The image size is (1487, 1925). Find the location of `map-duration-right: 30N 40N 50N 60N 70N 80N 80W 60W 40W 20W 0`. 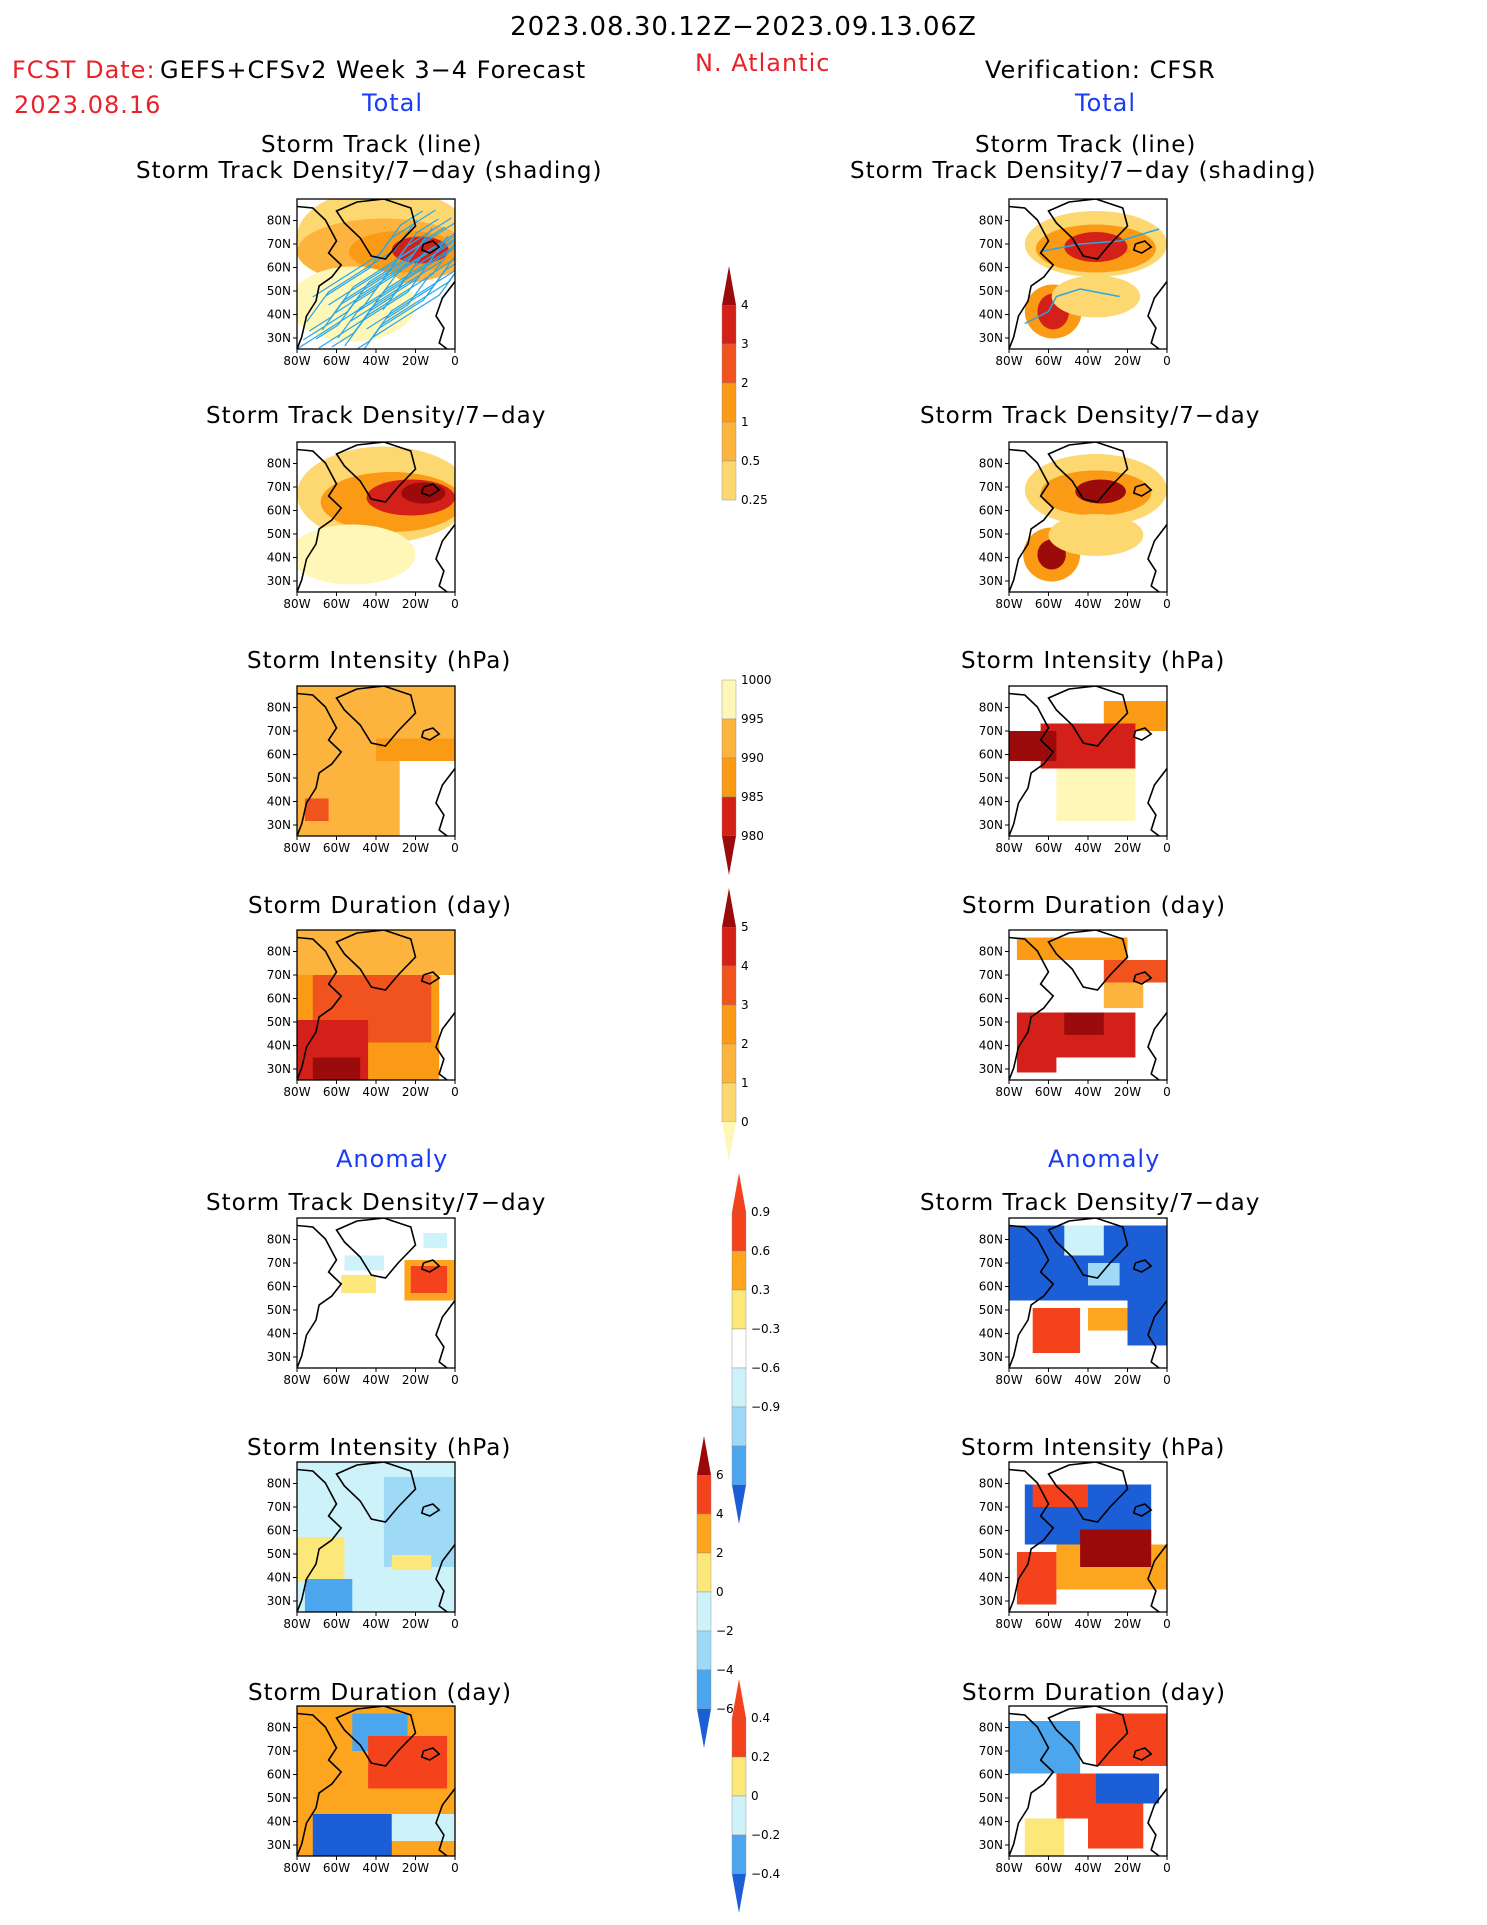

map-duration-right: 30N 40N 50N 60N 70N 80N 80W 60W 40W 20W 0 is located at coordinates (1075, 1014).